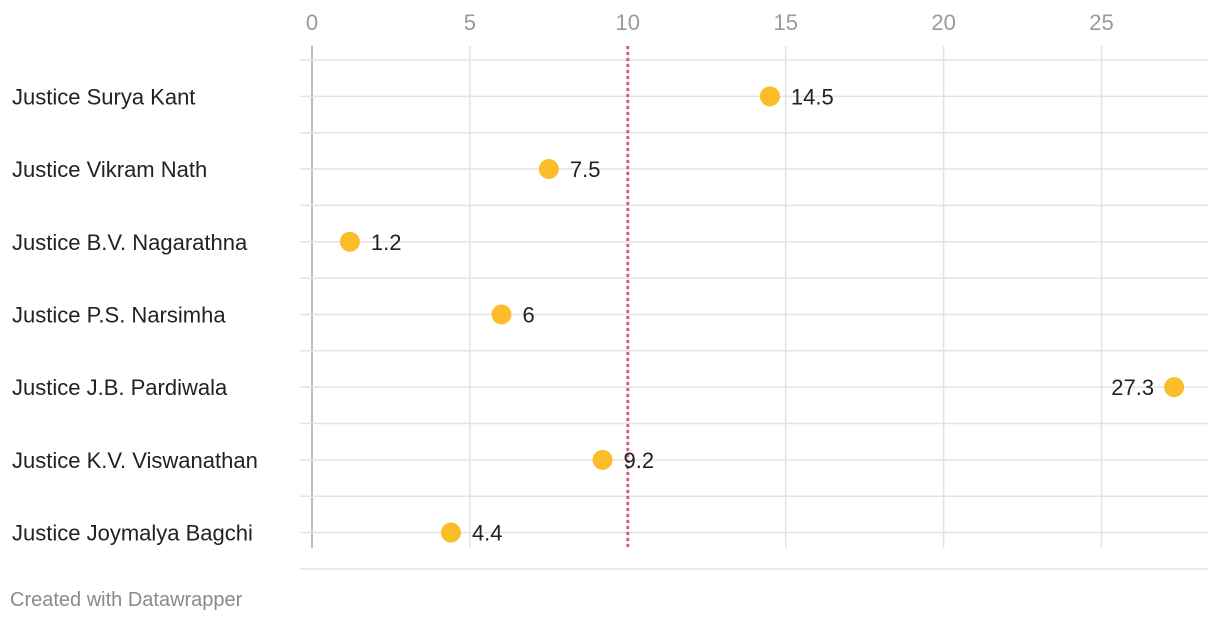  Describe the element at coordinates (528, 314) in the screenshot. I see `value-label: 6` at that location.